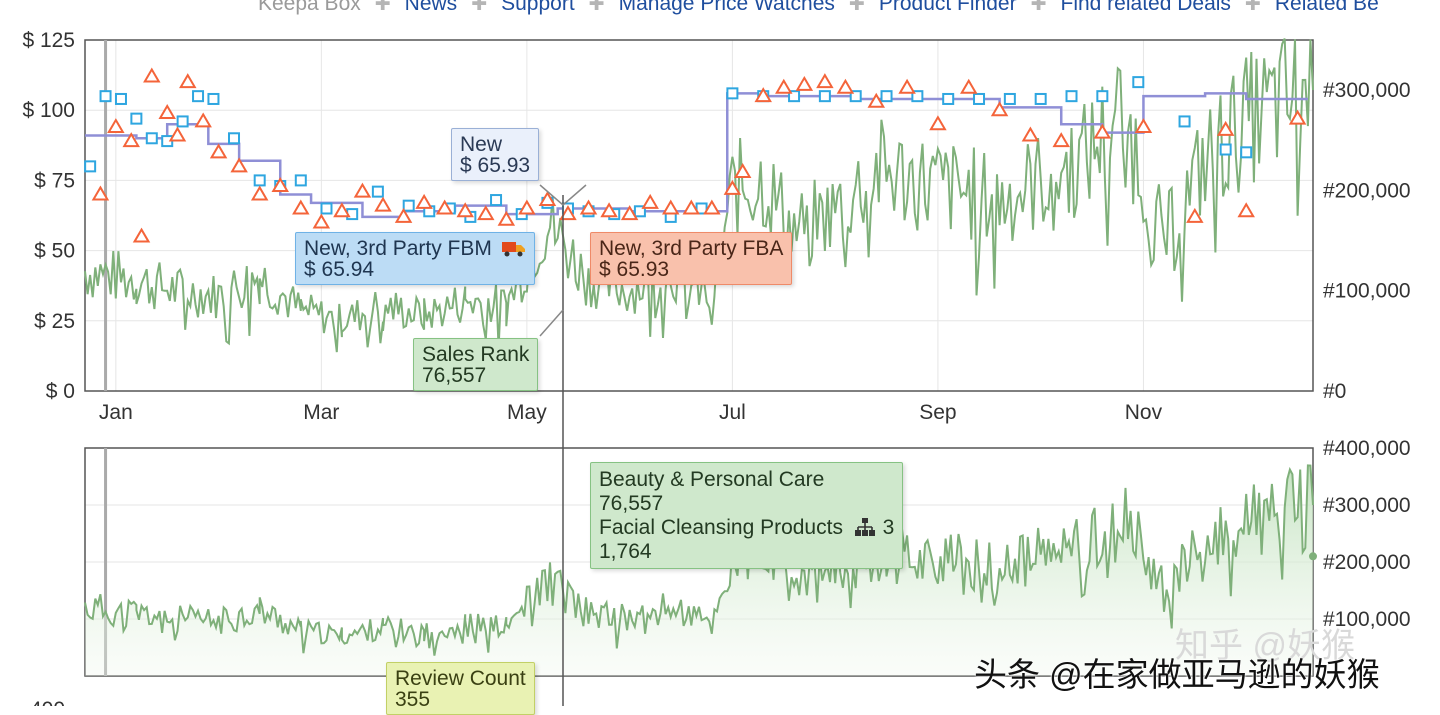 Image resolution: width=1440 pixels, height=715 pixels. I want to click on y-right-tick-label: #300,000, so click(1367, 505).